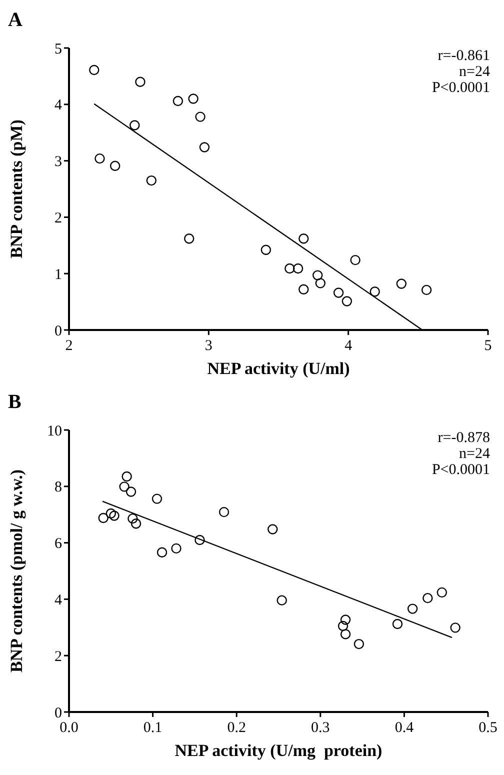 Image resolution: width=504 pixels, height=775 pixels. I want to click on x-tick-label: 0.2, so click(236, 728).